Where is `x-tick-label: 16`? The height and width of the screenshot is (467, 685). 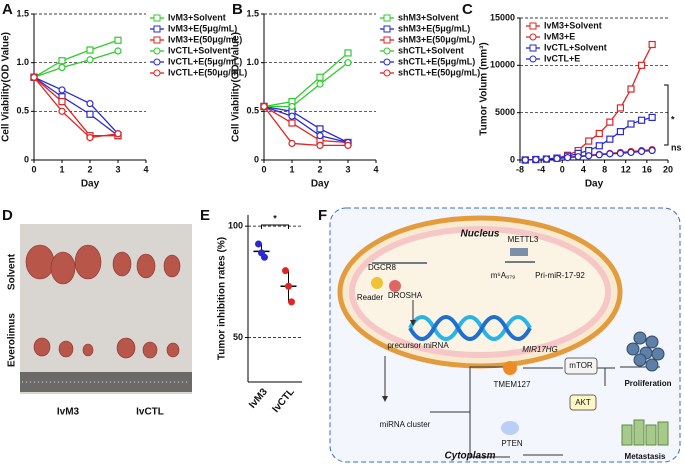 x-tick-label: 16 is located at coordinates (647, 169).